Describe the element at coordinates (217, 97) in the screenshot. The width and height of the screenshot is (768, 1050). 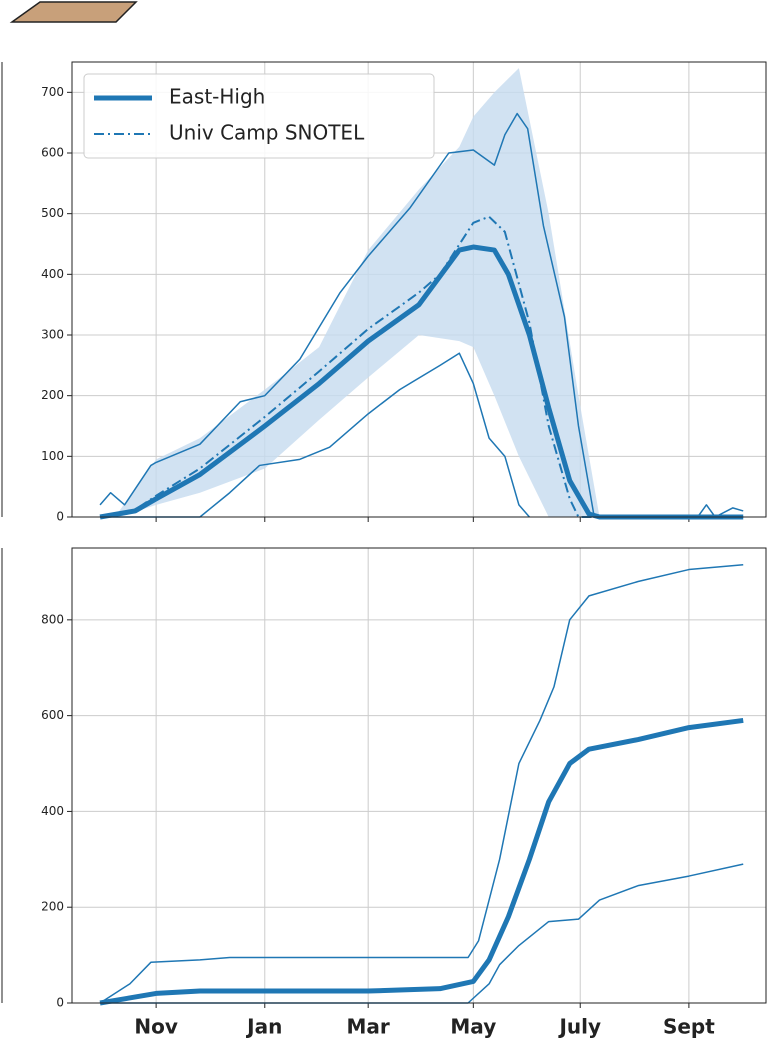
I see `legend-label: East-High` at that location.